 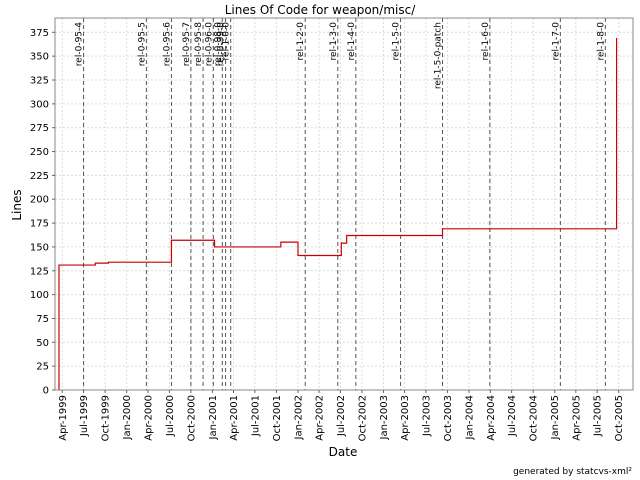 I want to click on y-tick-label: 300, so click(x=39, y=104).